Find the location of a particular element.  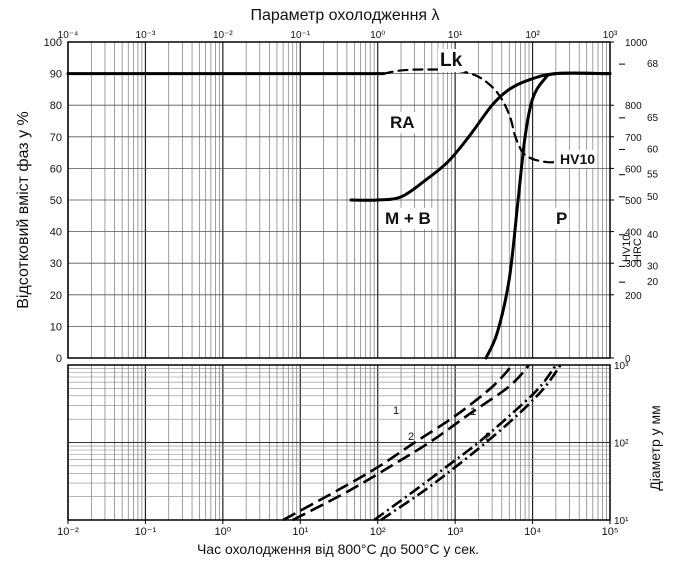

hv-tick-label: 400 is located at coordinates (633, 233).